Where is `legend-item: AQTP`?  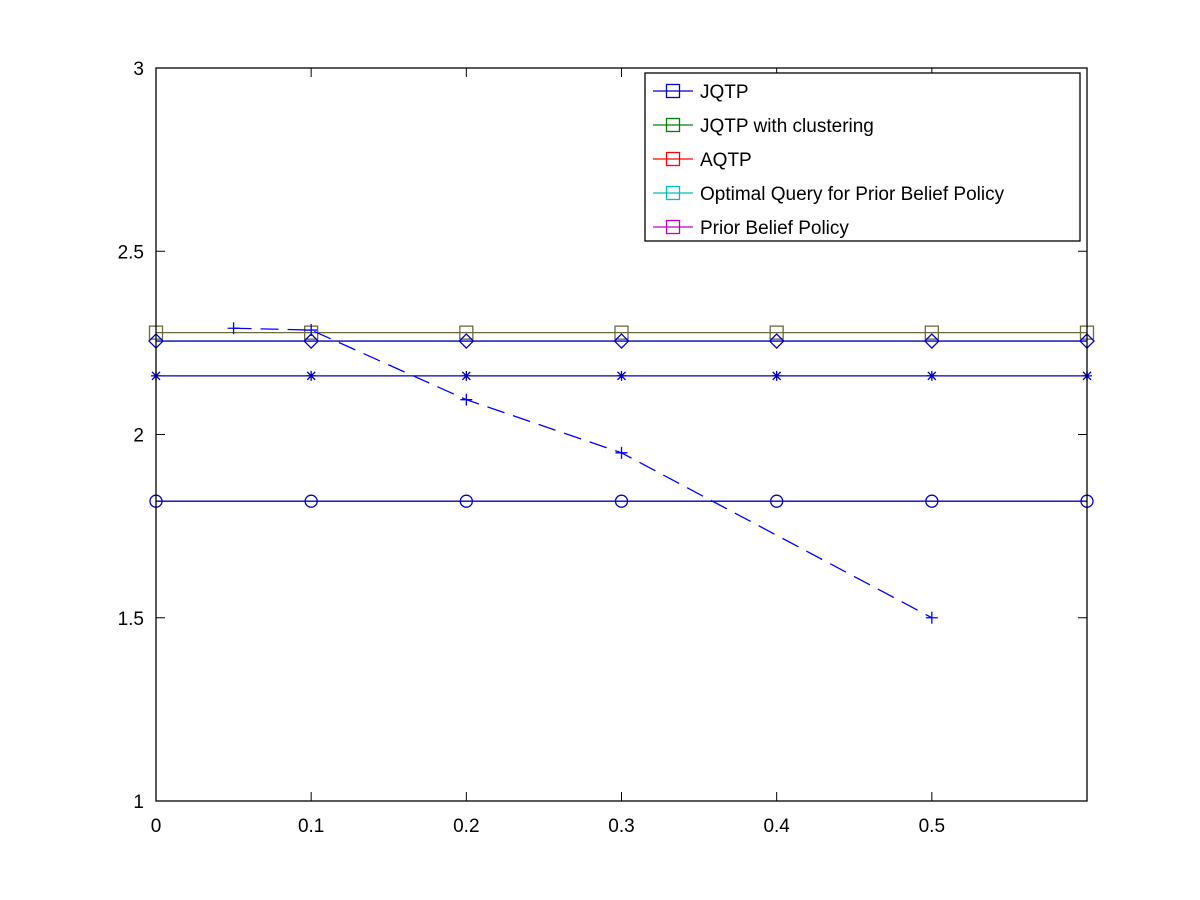
legend-item: AQTP is located at coordinates (702, 160).